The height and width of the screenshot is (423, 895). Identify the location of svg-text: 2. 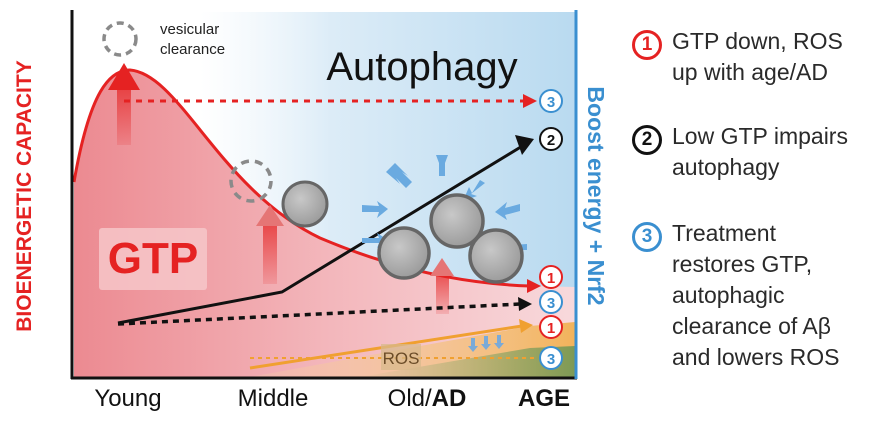
(551, 140).